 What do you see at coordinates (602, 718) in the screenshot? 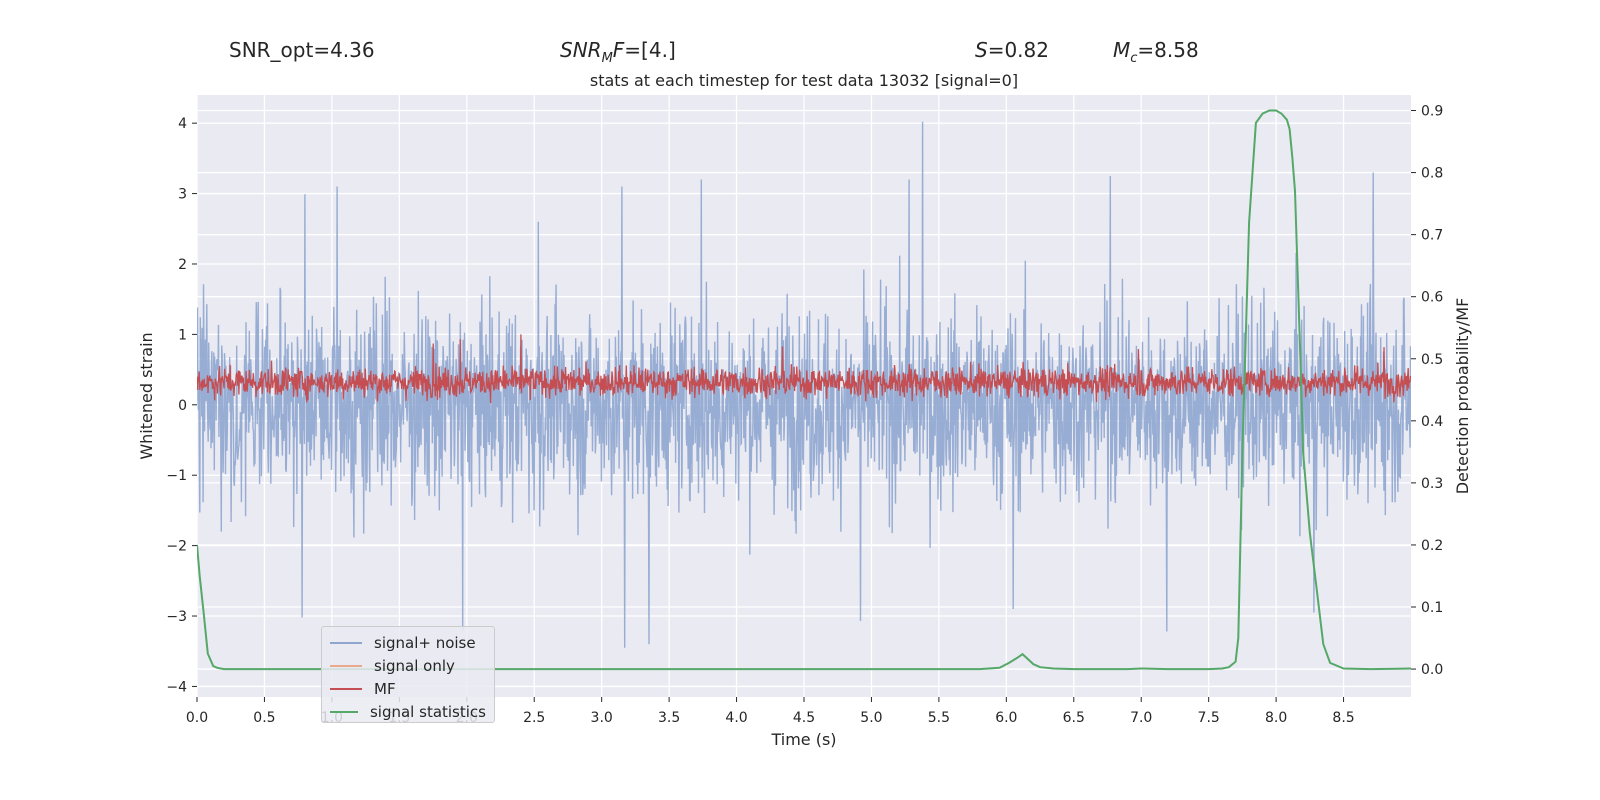
I see `x-tick-label: 3.0` at bounding box center [602, 718].